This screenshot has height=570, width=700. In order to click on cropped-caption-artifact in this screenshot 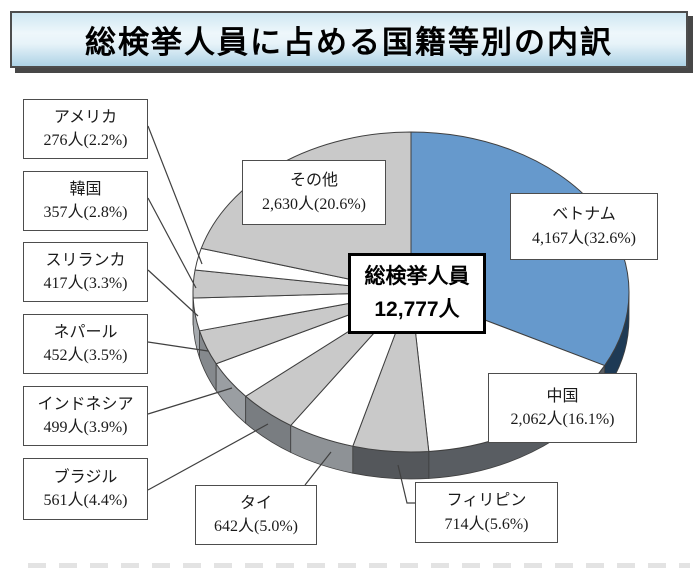, I will do `click(359, 565)`.